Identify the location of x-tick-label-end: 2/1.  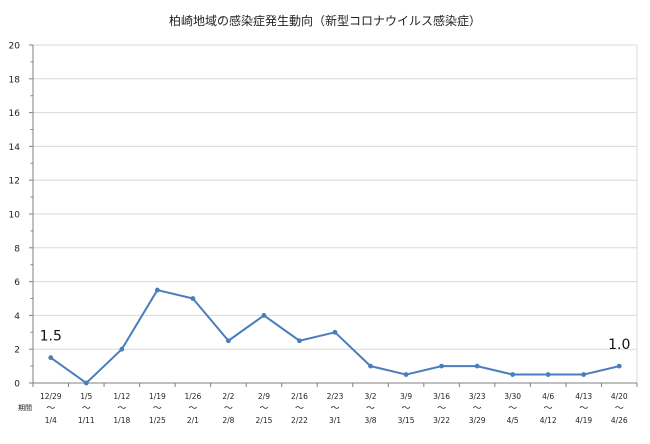
(193, 420).